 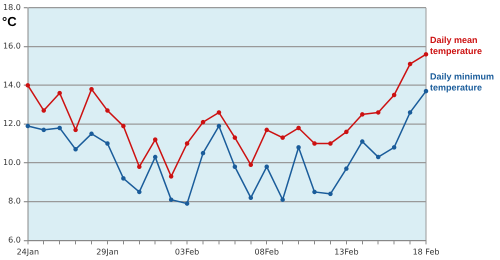 I want to click on x-tick-label: 13Feb, so click(x=346, y=251).